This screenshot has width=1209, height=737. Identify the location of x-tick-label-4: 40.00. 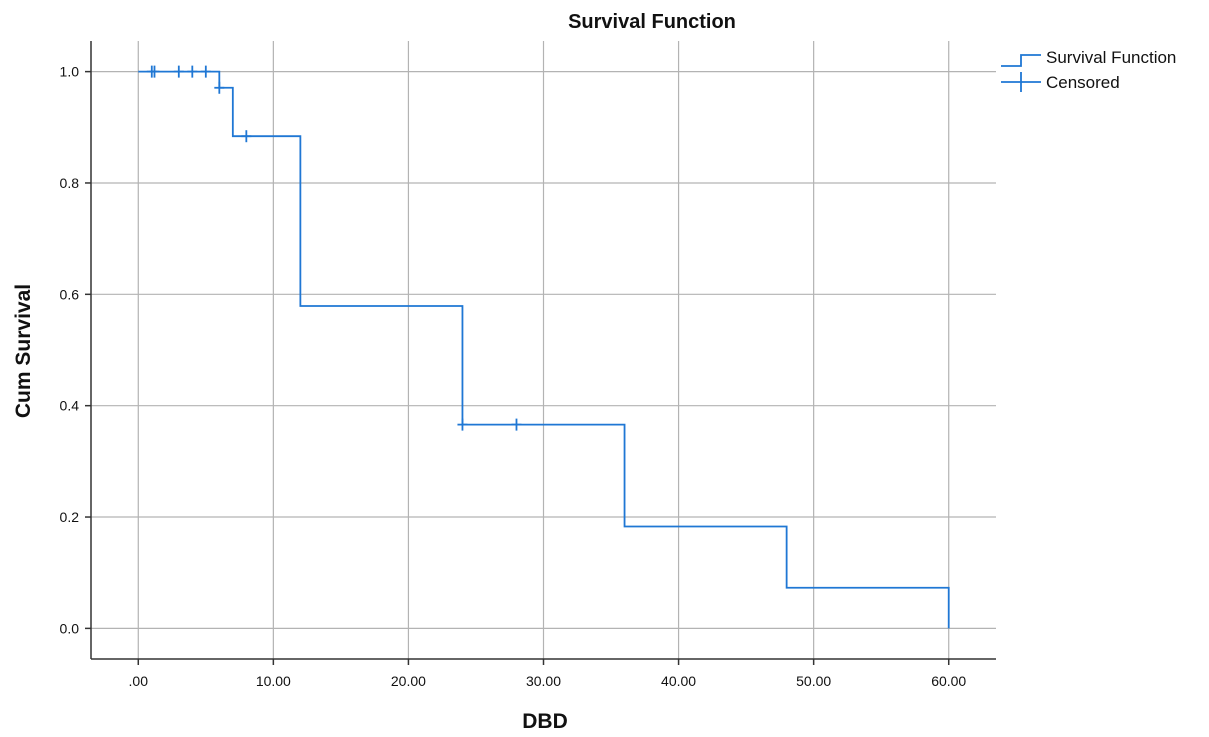
(678, 681).